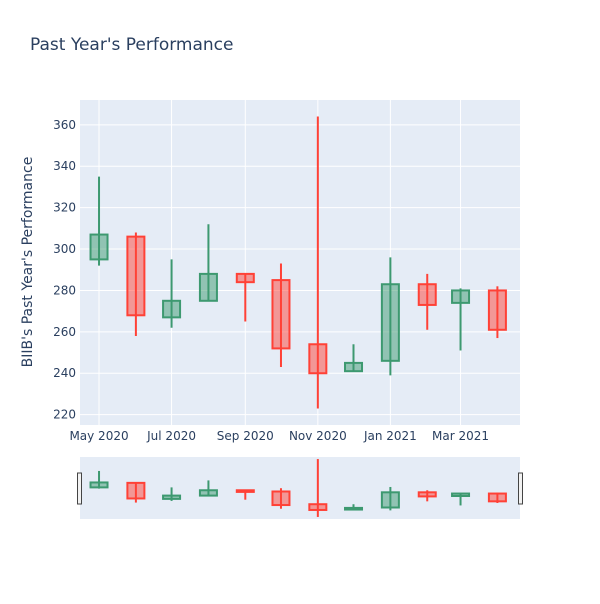  I want to click on range-slider, so click(300, 488).